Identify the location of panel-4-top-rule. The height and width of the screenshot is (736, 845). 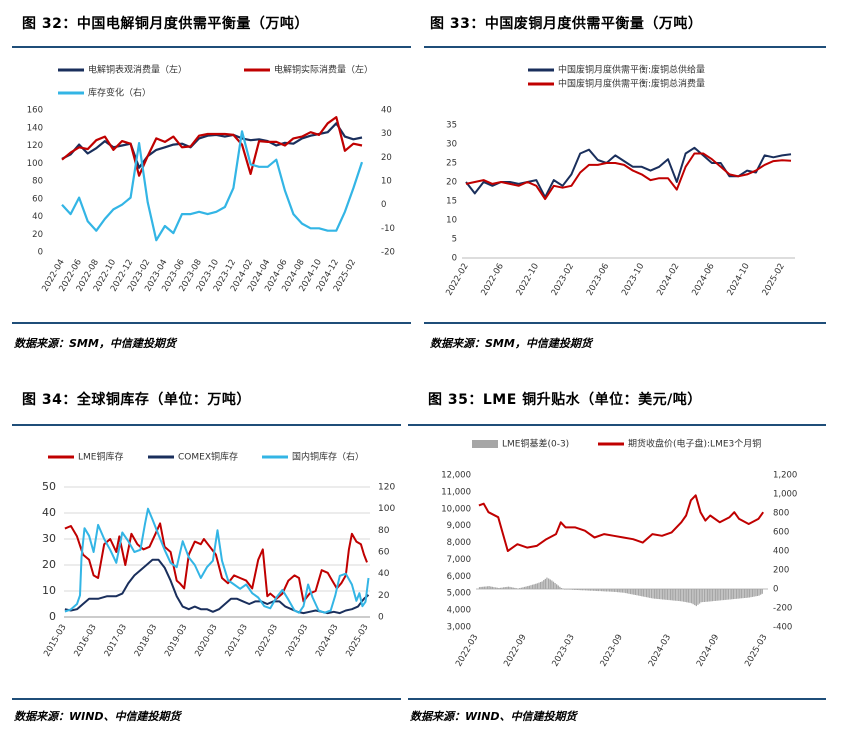
(617, 425).